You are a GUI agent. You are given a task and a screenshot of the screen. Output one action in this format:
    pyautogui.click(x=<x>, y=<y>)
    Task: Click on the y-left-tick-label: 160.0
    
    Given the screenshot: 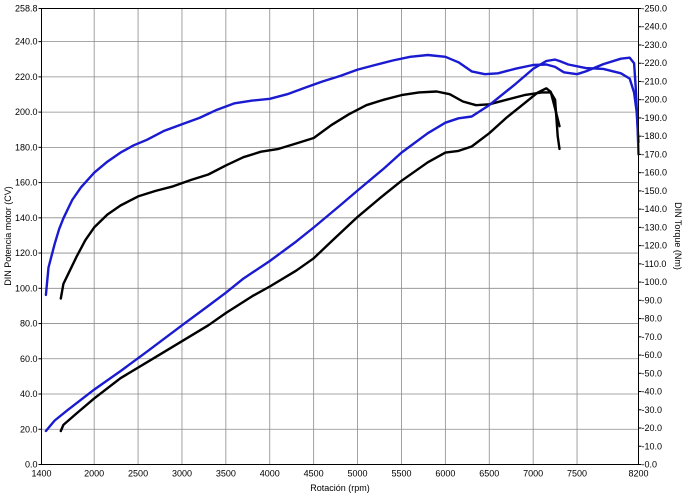 What is the action you would take?
    pyautogui.click(x=26, y=183)
    